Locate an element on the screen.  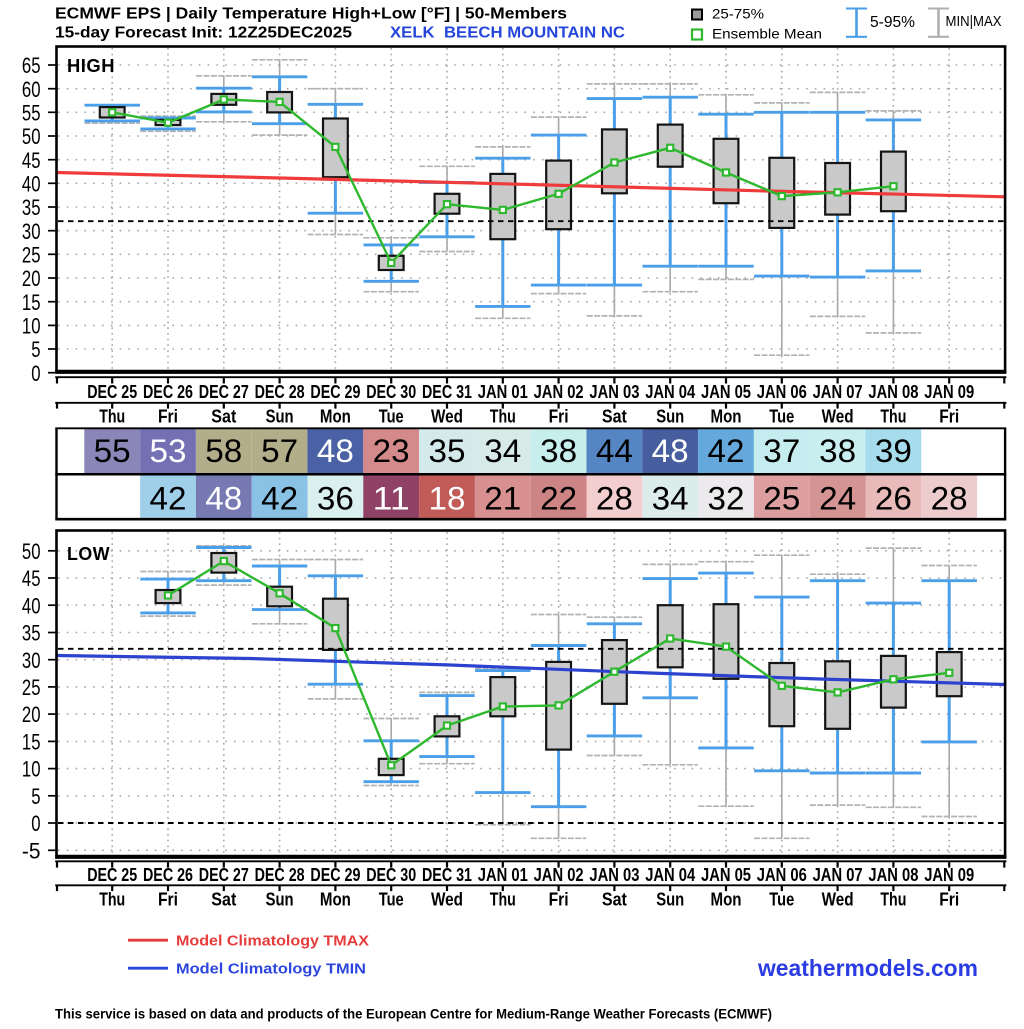
svg-text: 55 is located at coordinates (31, 112).